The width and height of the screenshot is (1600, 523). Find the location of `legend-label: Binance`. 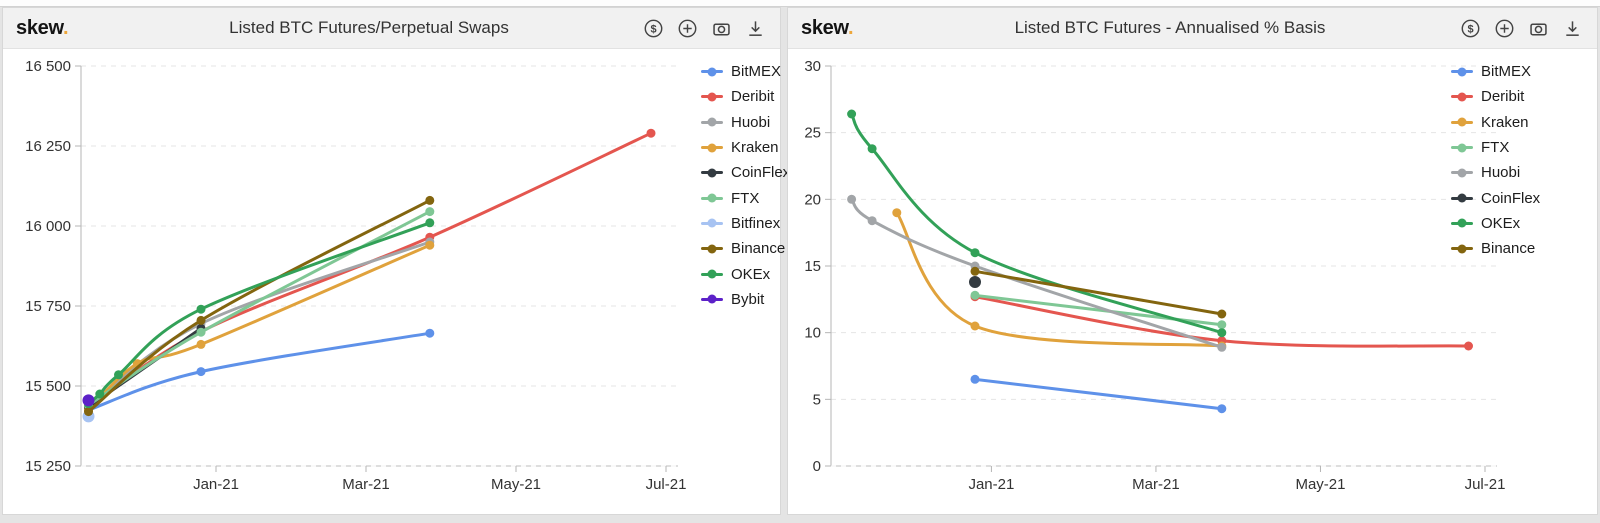

legend-label: Binance is located at coordinates (1508, 249).